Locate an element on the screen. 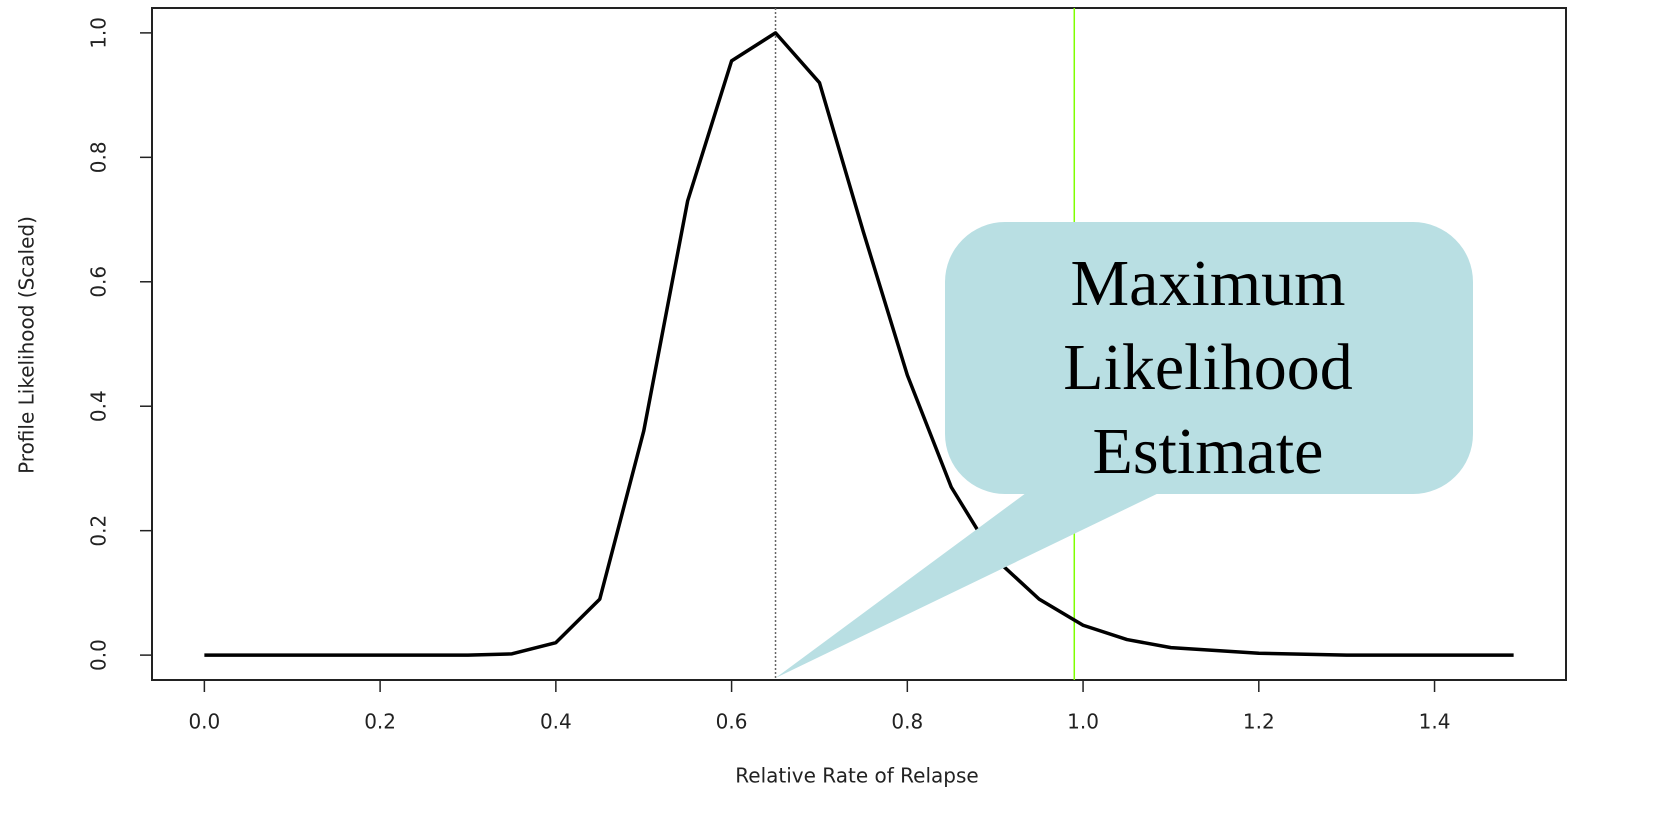 This screenshot has height=839, width=1666. x-axis-label: Relative Rate of Relapse is located at coordinates (856, 776).